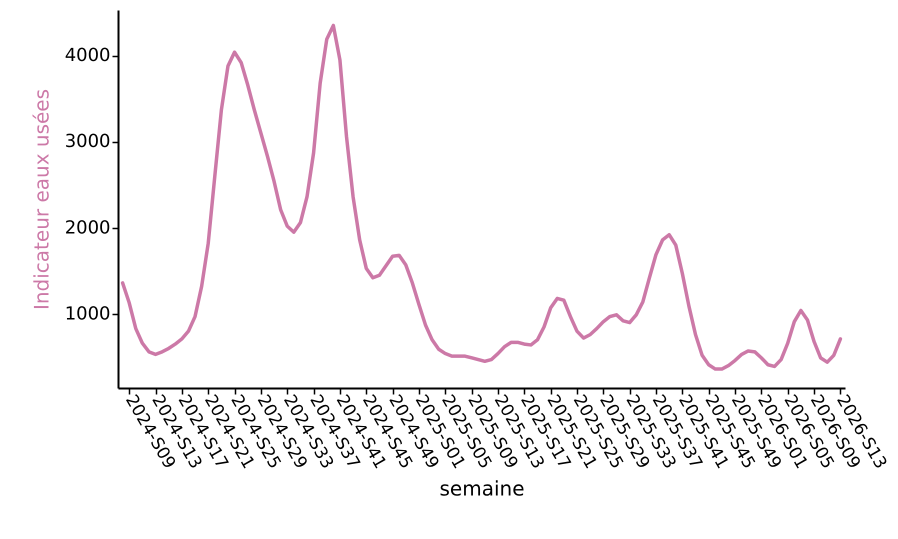 This screenshot has width=898, height=539. What do you see at coordinates (87, 55) in the screenshot?
I see `y-tick-label: 4000` at bounding box center [87, 55].